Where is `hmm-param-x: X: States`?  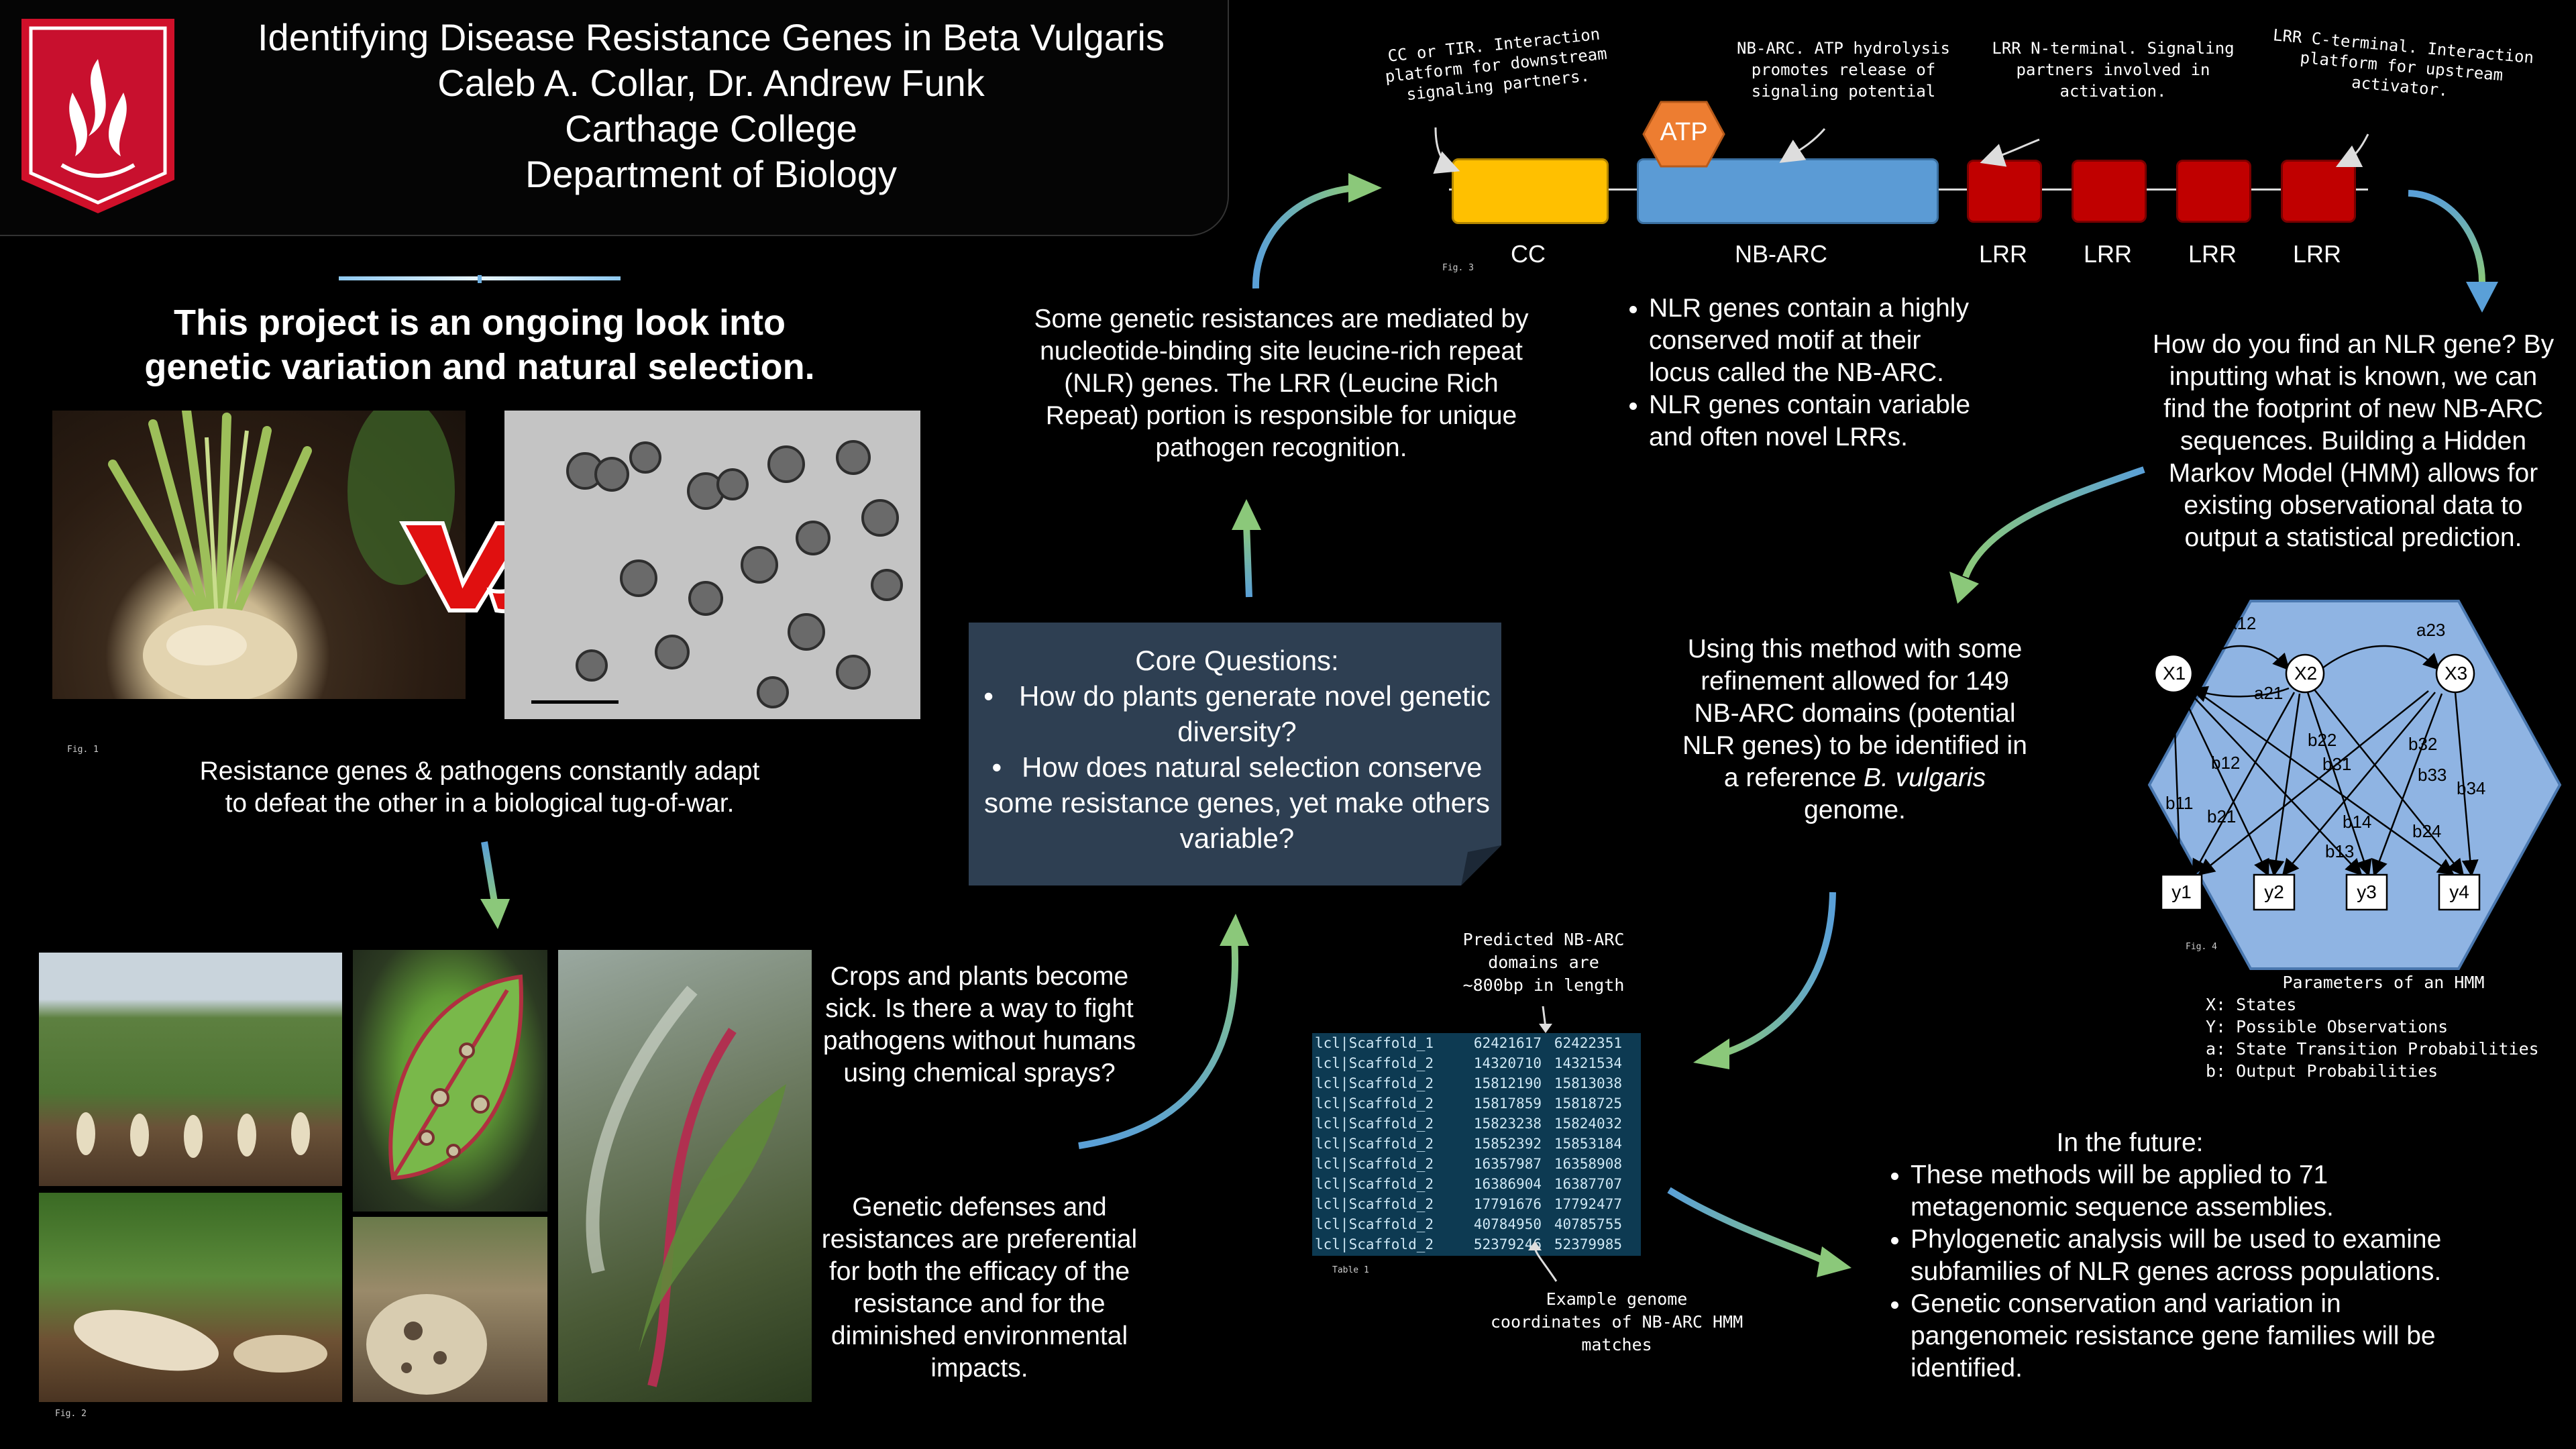 hmm-param-x: X: States is located at coordinates (2251, 1004).